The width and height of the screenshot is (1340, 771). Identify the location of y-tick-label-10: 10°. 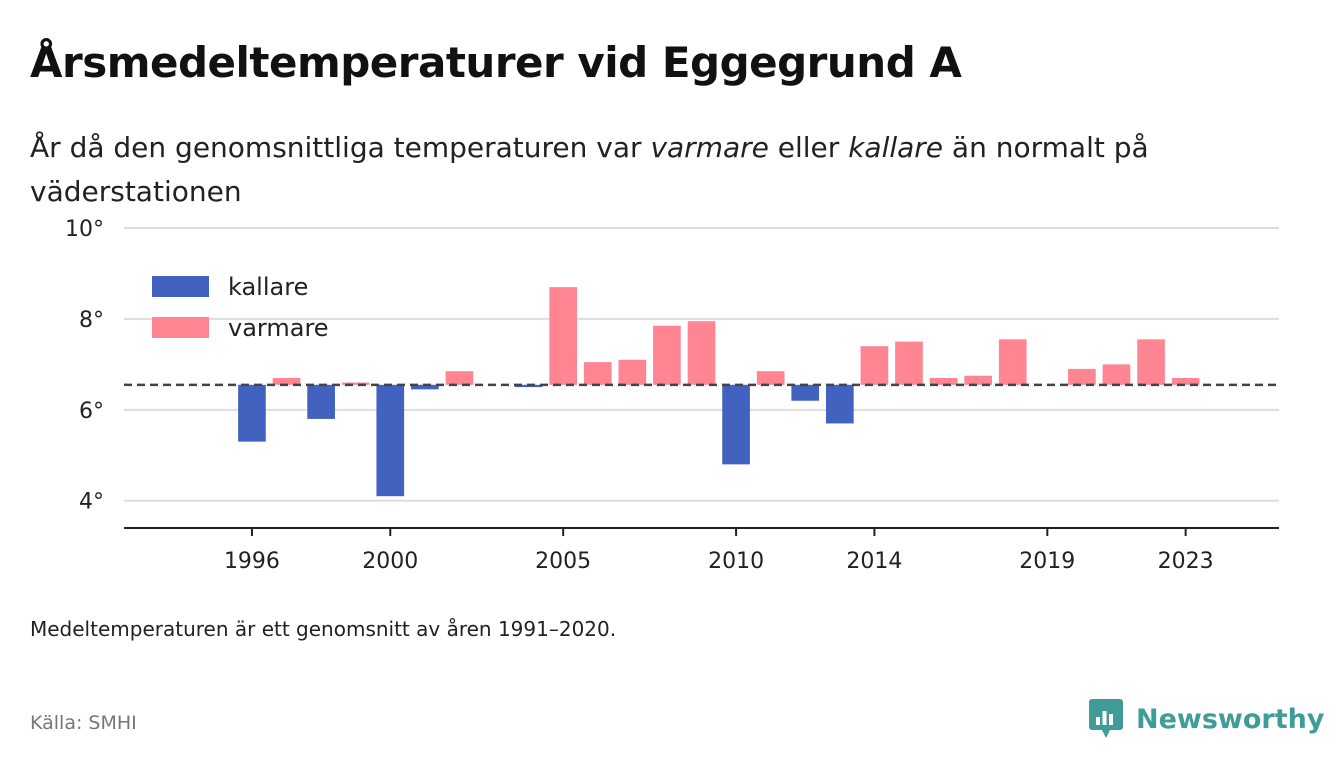
(84, 229).